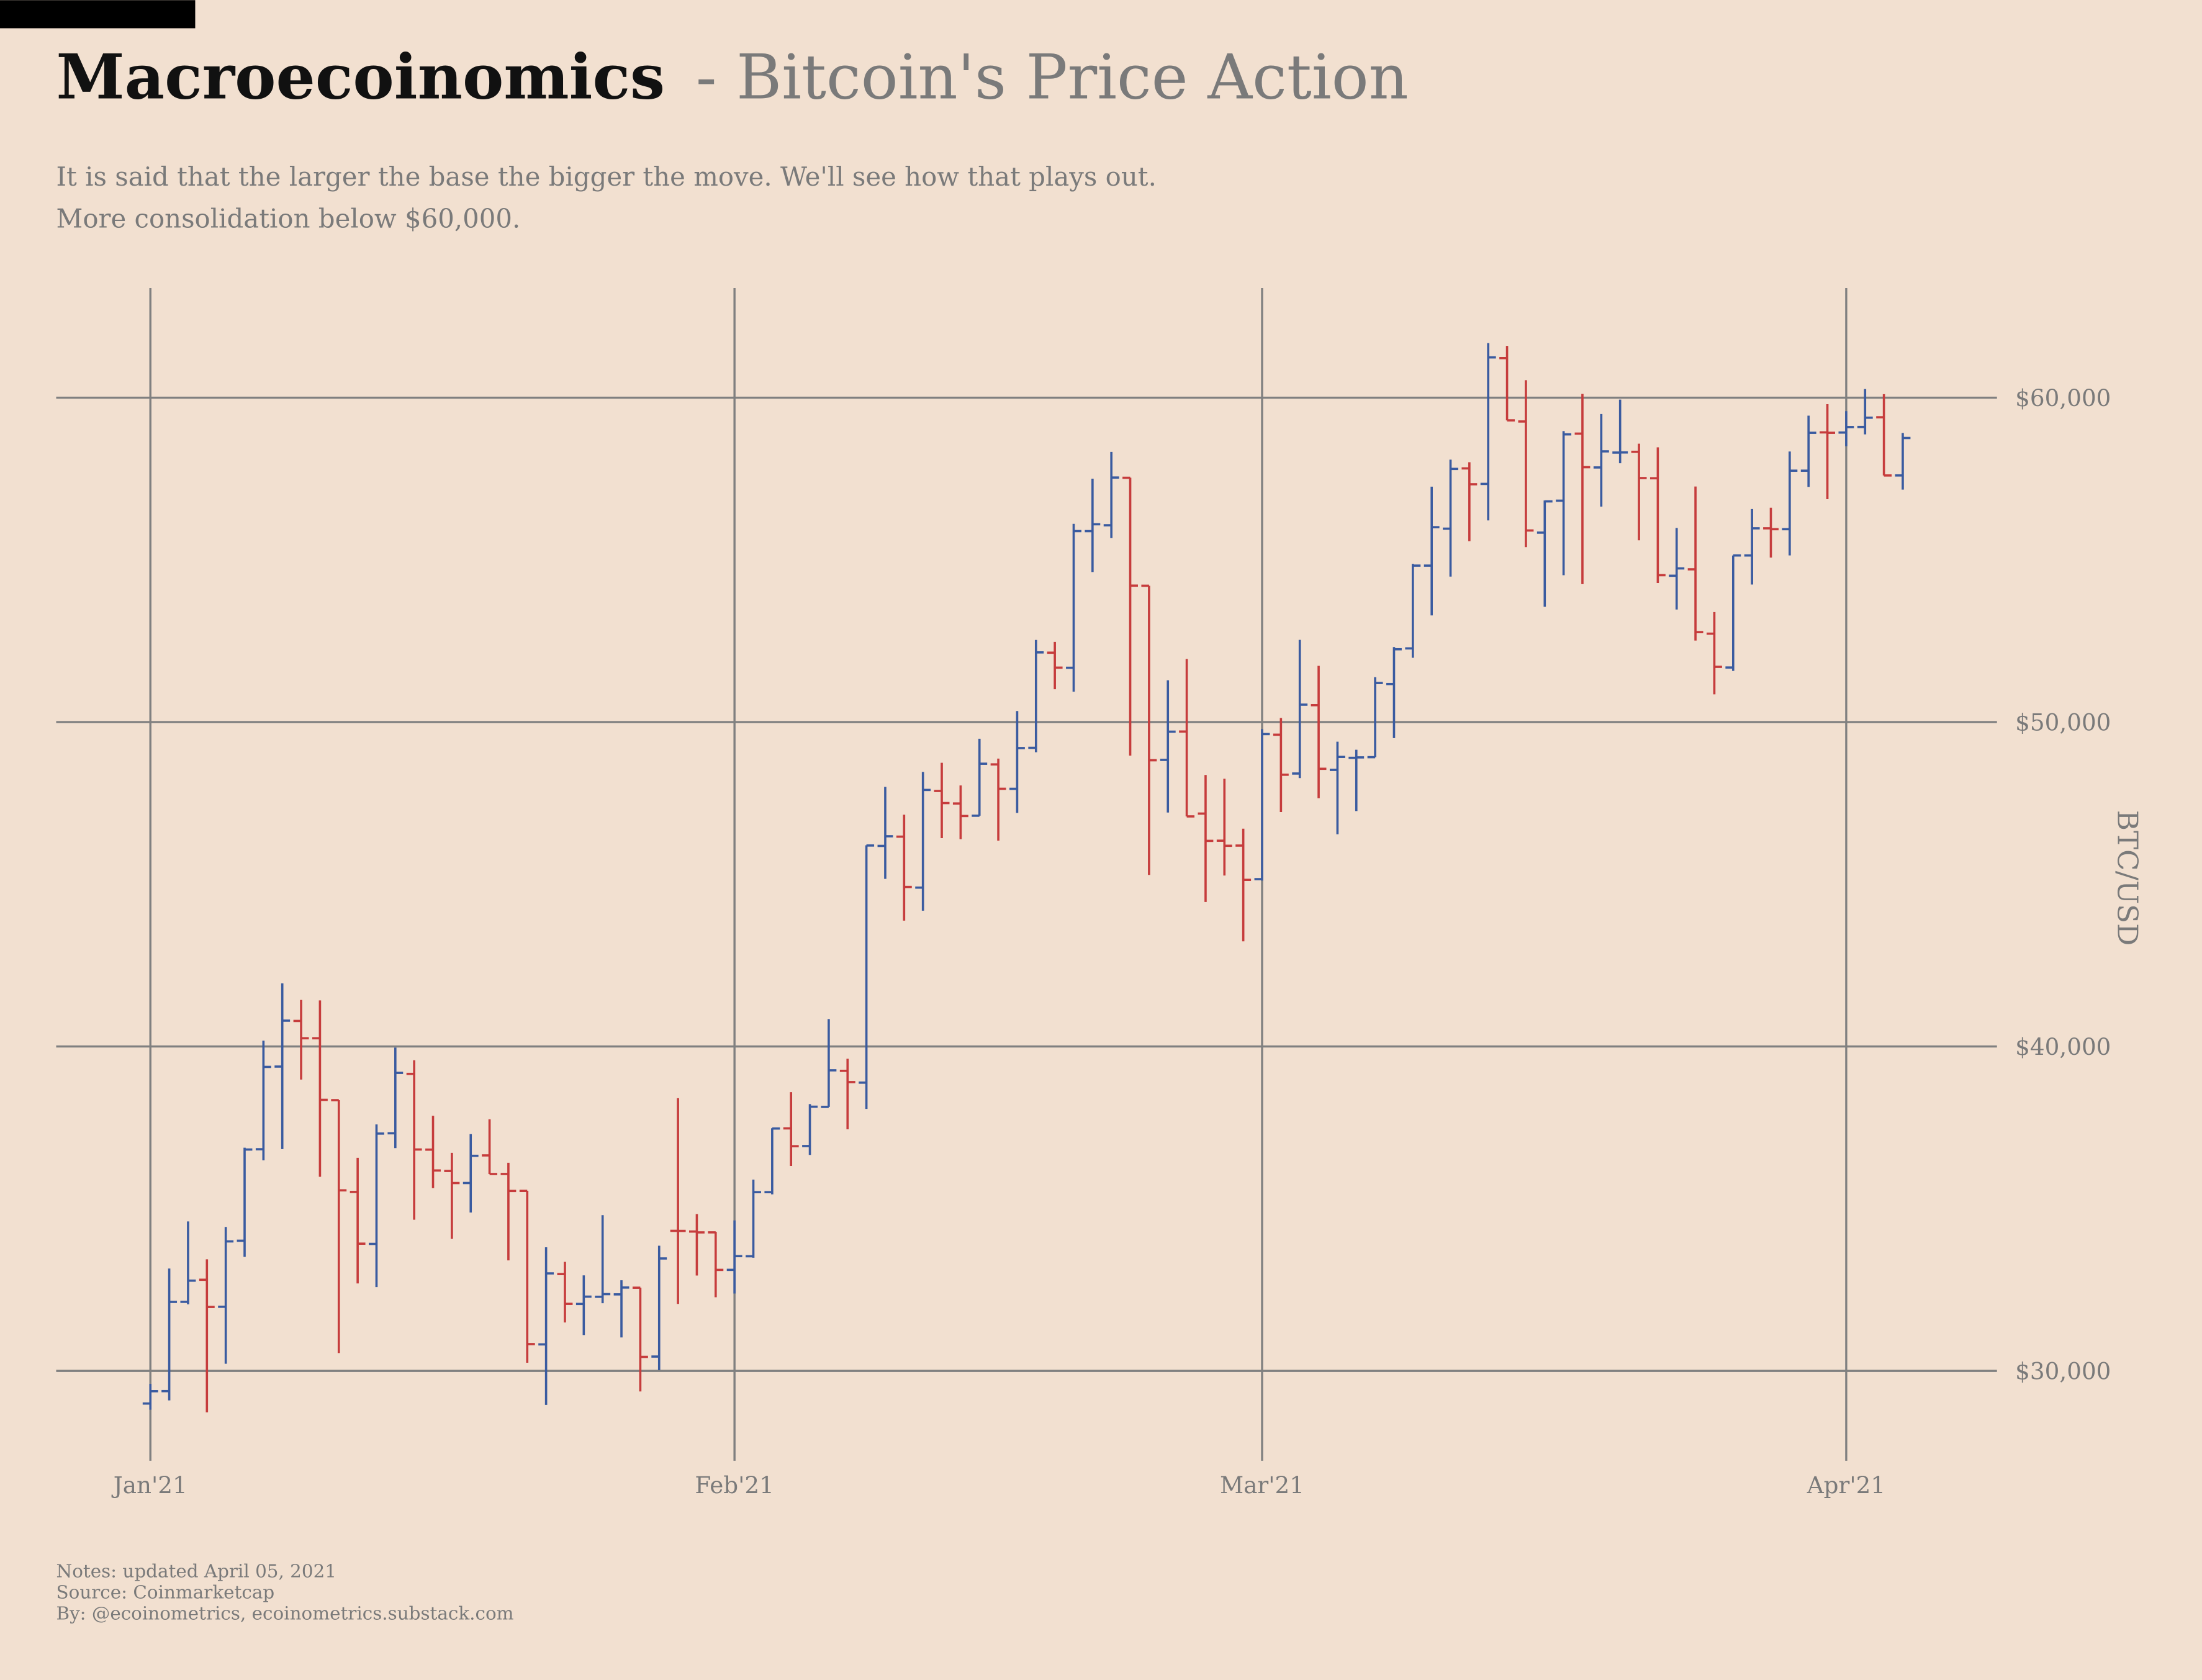 Image resolution: width=2202 pixels, height=1680 pixels. What do you see at coordinates (2063, 1371) in the screenshot?
I see `y-tick-label: $30,000` at bounding box center [2063, 1371].